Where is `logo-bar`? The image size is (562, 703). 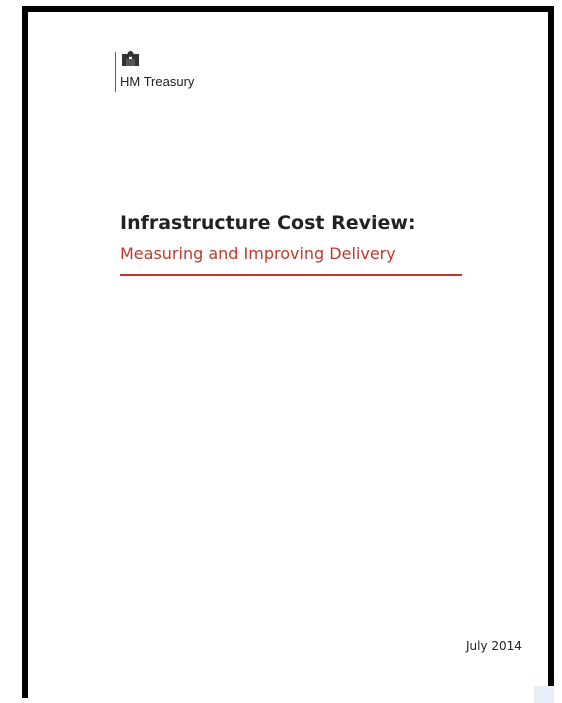 logo-bar is located at coordinates (115, 72).